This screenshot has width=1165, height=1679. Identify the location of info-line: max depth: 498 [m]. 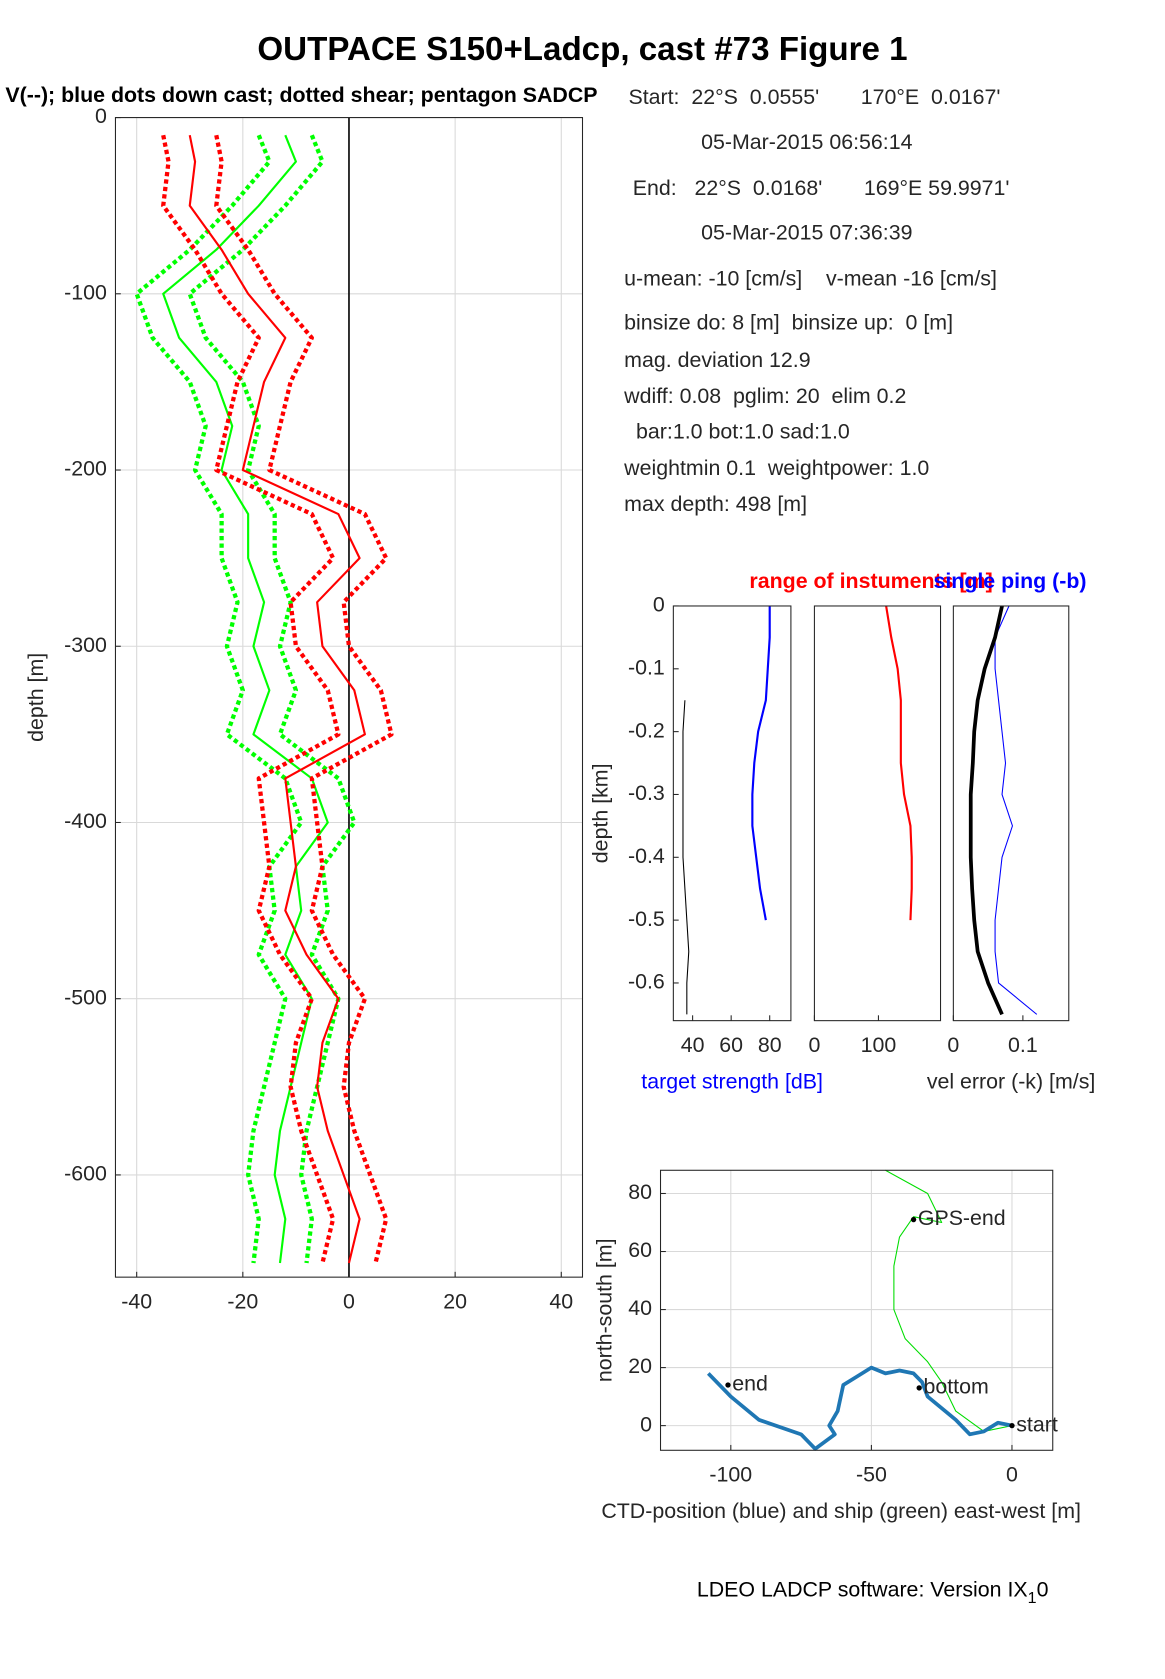
(715, 504).